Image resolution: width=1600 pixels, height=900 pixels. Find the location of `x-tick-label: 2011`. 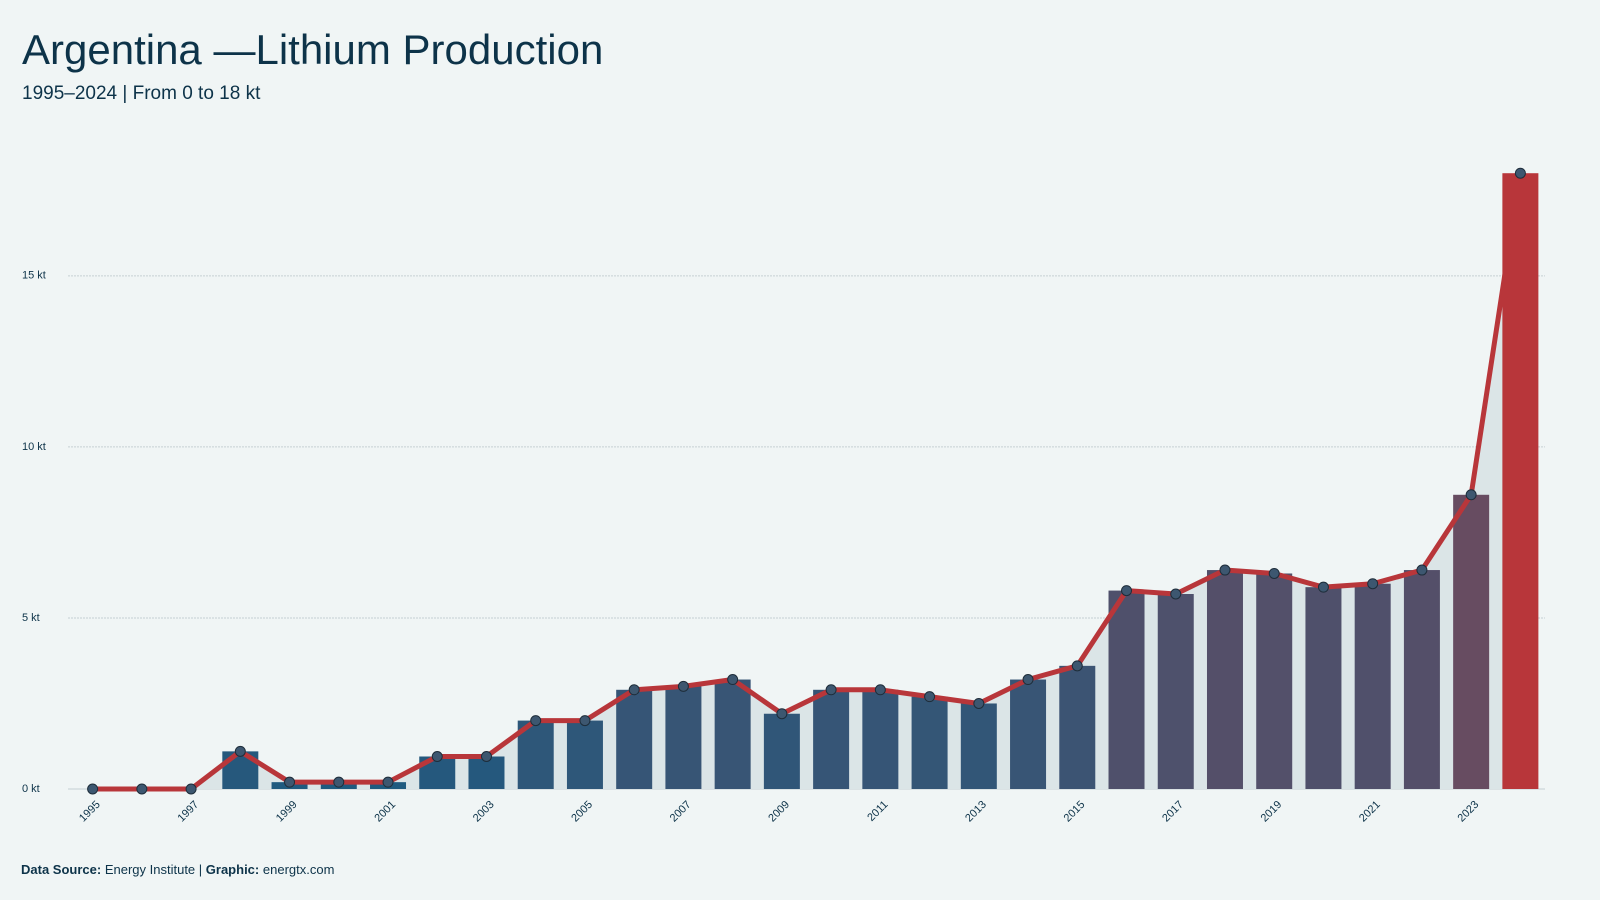

x-tick-label: 2011 is located at coordinates (877, 811).